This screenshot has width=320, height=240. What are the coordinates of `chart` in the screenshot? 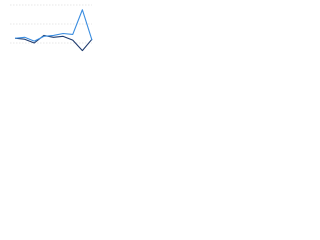 It's located at (51, 28).